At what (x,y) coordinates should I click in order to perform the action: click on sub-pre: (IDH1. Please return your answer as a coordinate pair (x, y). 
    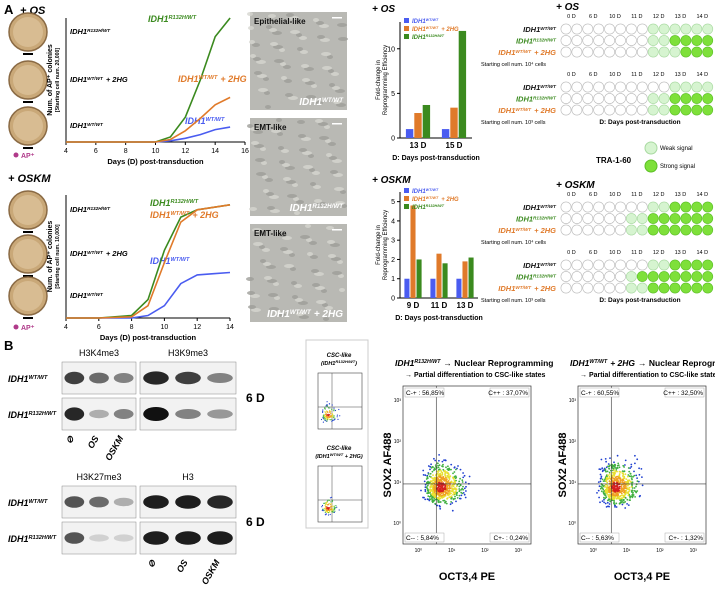
    Looking at the image, I should click on (322, 457).